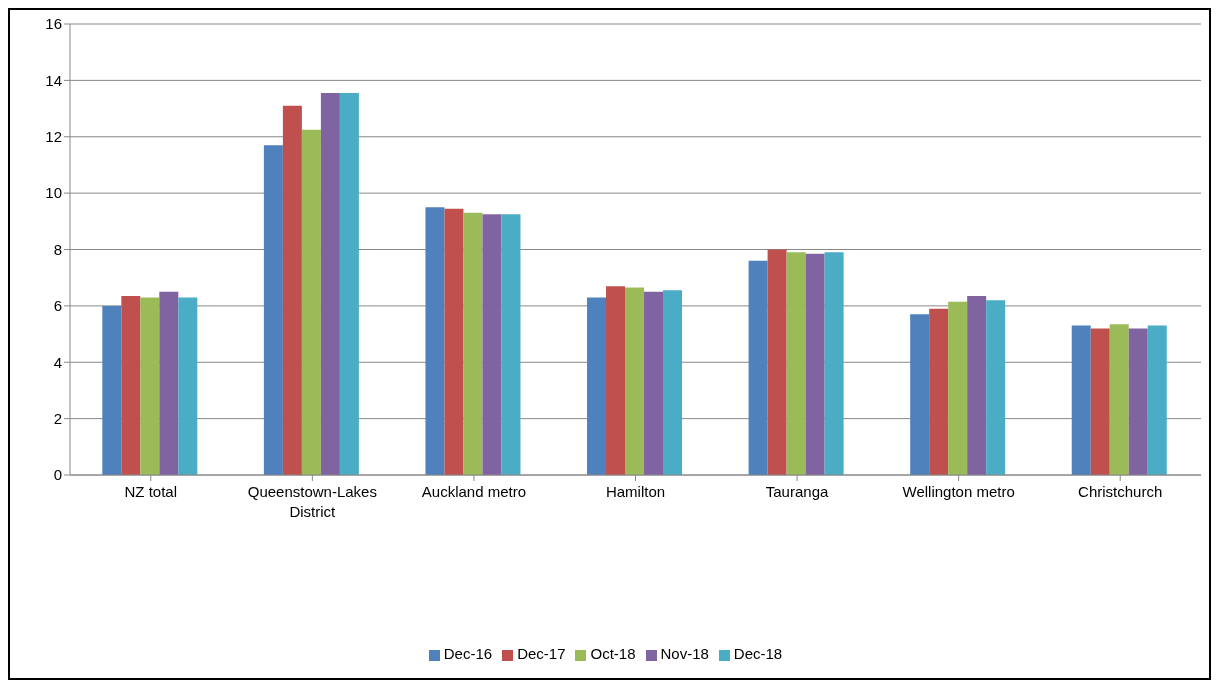 This screenshot has height=684, width=1219. What do you see at coordinates (613, 653) in the screenshot?
I see `legend-label: Oct-18` at bounding box center [613, 653].